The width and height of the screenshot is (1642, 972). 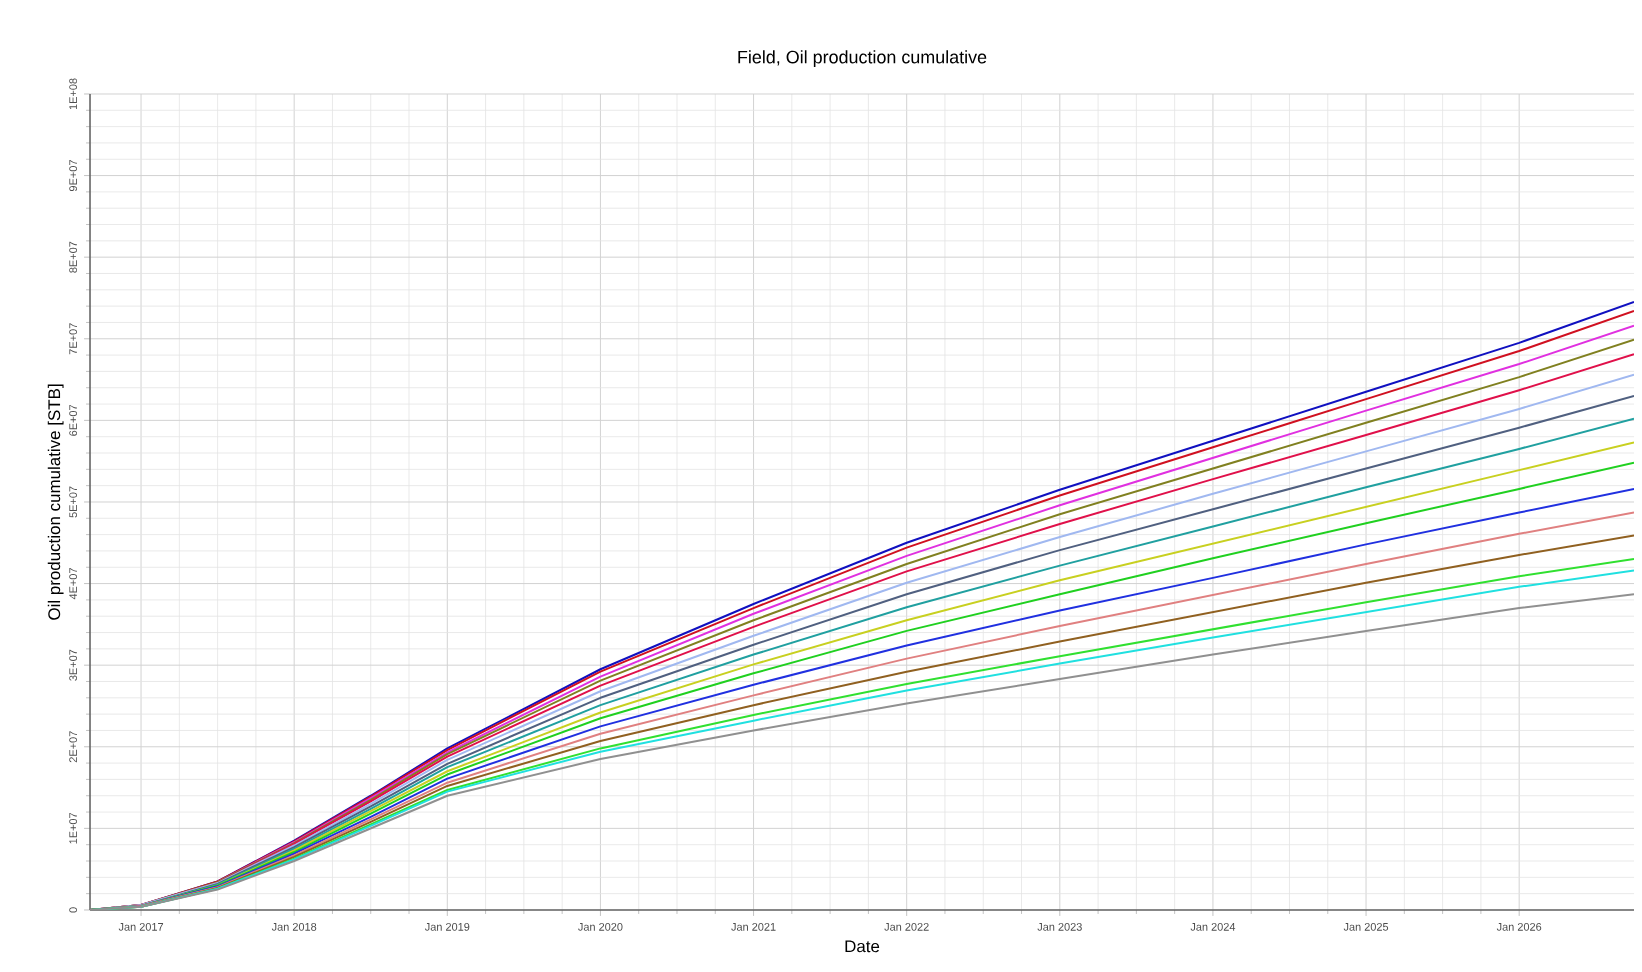 I want to click on x-axis-title: Date, so click(x=862, y=946).